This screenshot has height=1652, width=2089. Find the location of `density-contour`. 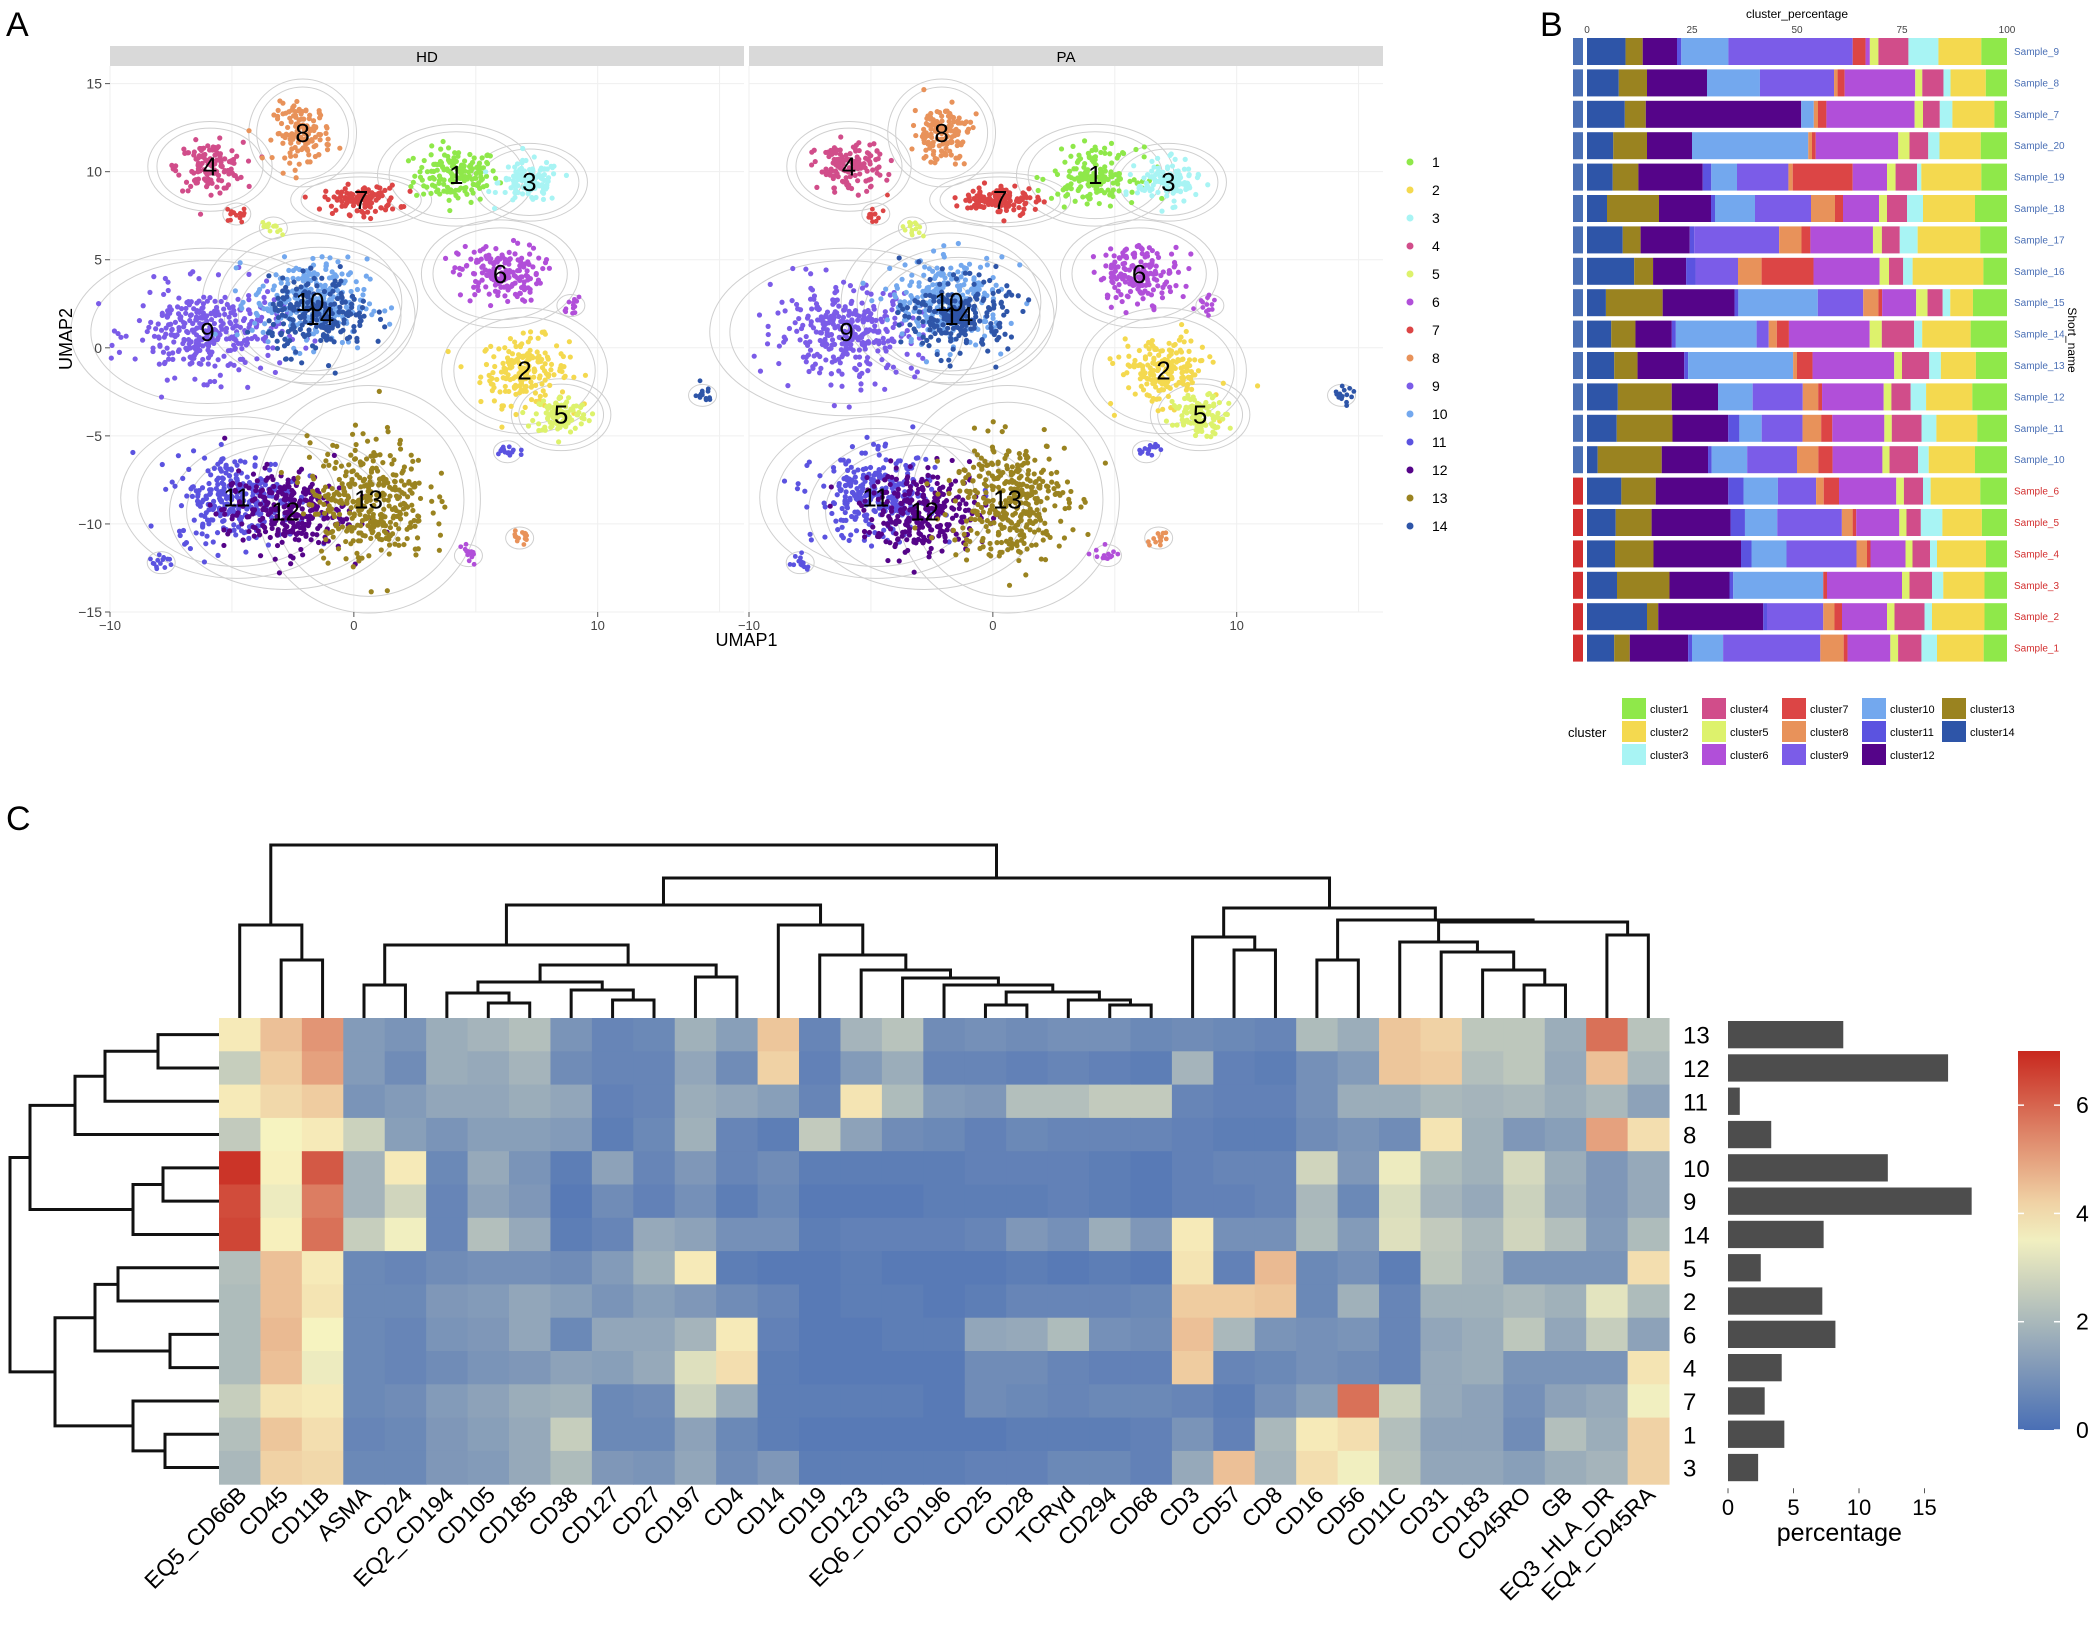

density-contour is located at coordinates (207, 331).